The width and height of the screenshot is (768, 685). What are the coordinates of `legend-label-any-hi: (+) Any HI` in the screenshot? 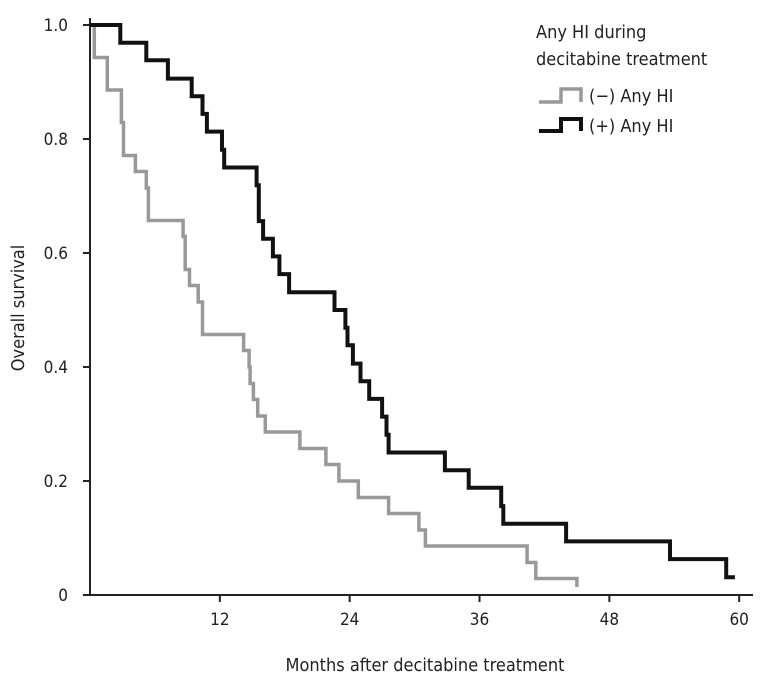 It's located at (631, 126).